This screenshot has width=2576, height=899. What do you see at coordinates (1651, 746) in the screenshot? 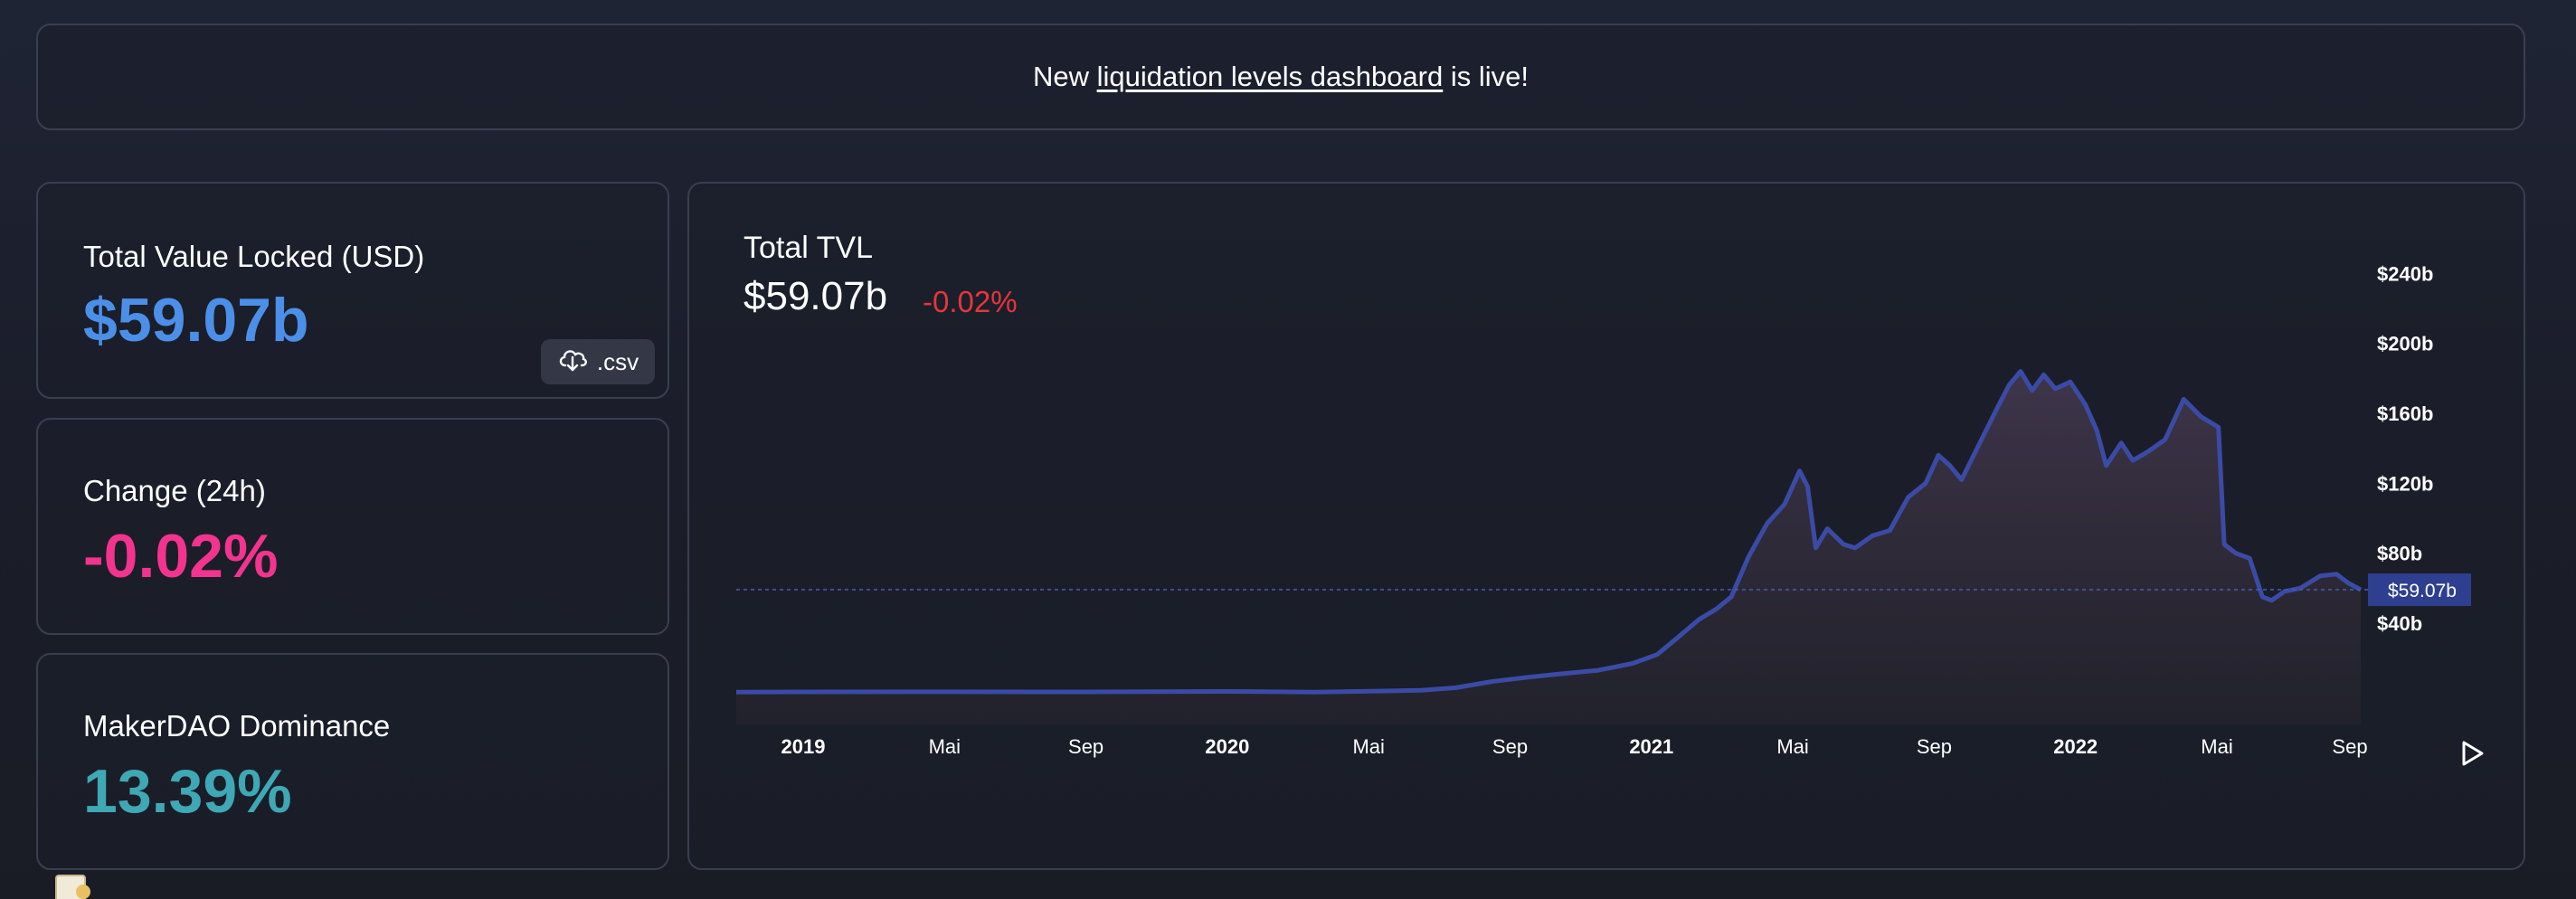
I see `x-tick-label: 2021` at bounding box center [1651, 746].